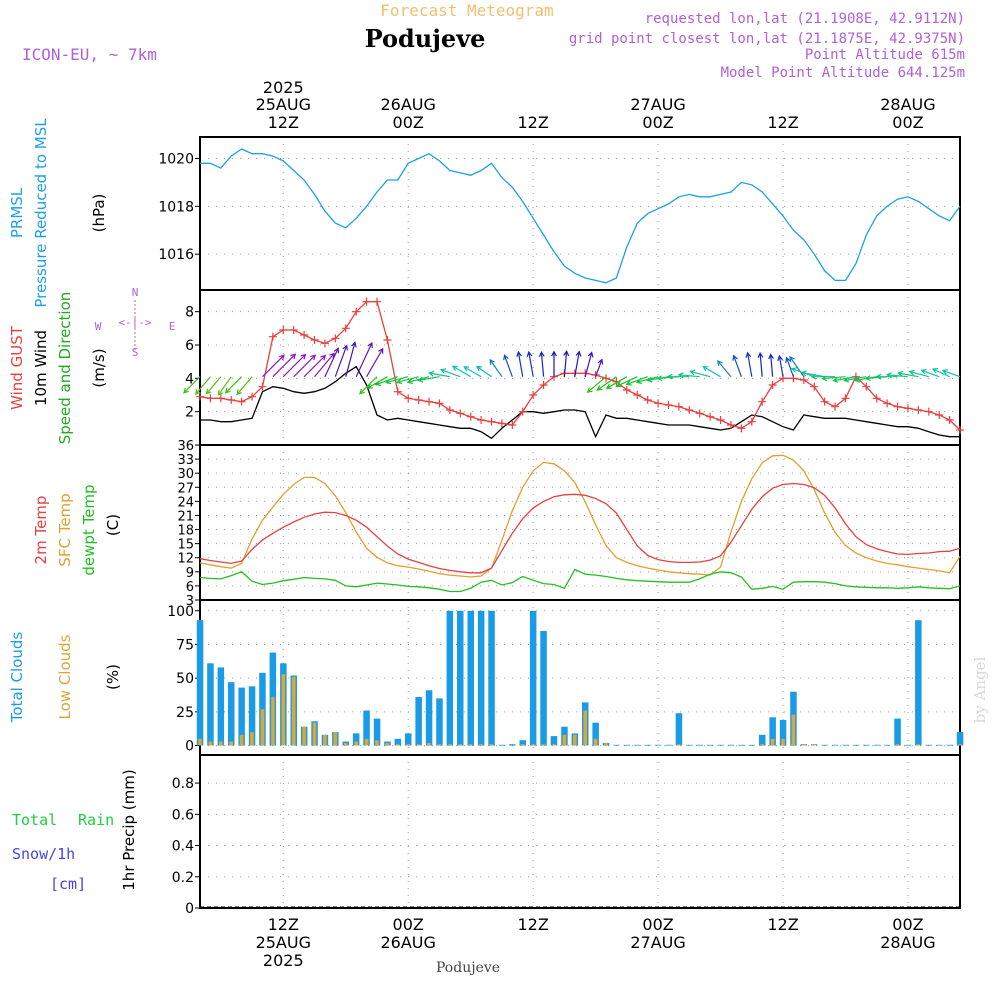 This screenshot has width=1000, height=1000. What do you see at coordinates (185, 713) in the screenshot?
I see `y-tick-label: 25` at bounding box center [185, 713].